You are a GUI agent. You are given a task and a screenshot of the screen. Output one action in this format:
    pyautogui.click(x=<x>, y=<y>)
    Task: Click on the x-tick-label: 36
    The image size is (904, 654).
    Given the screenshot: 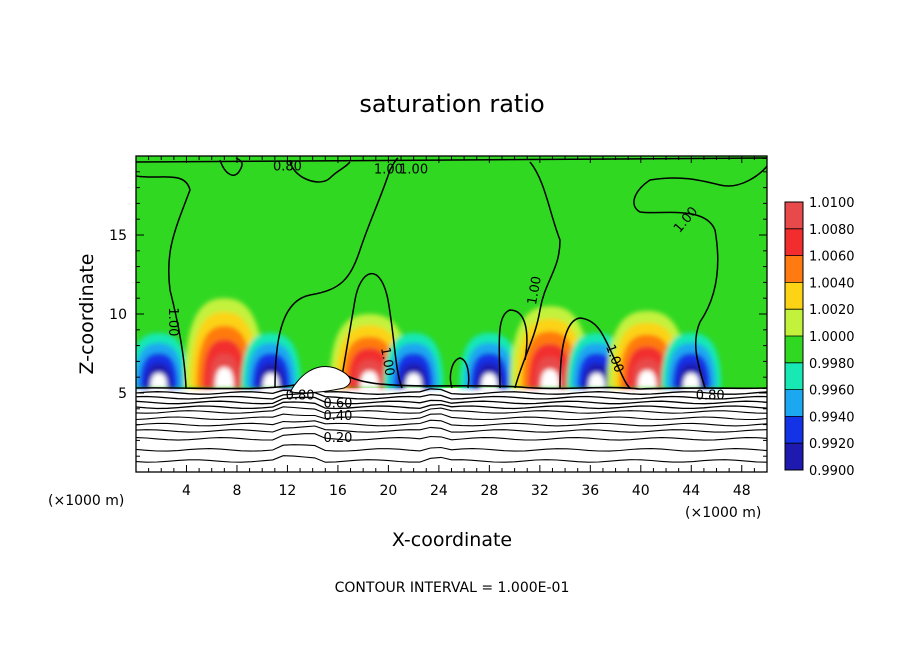 What is the action you would take?
    pyautogui.click(x=590, y=491)
    